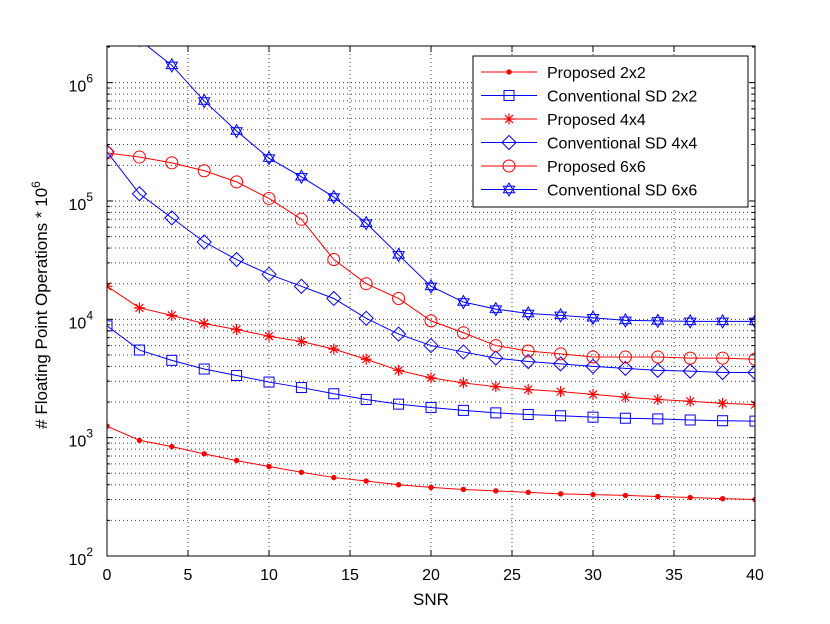  Describe the element at coordinates (431, 599) in the screenshot. I see `x-axis-label: SNR` at that location.